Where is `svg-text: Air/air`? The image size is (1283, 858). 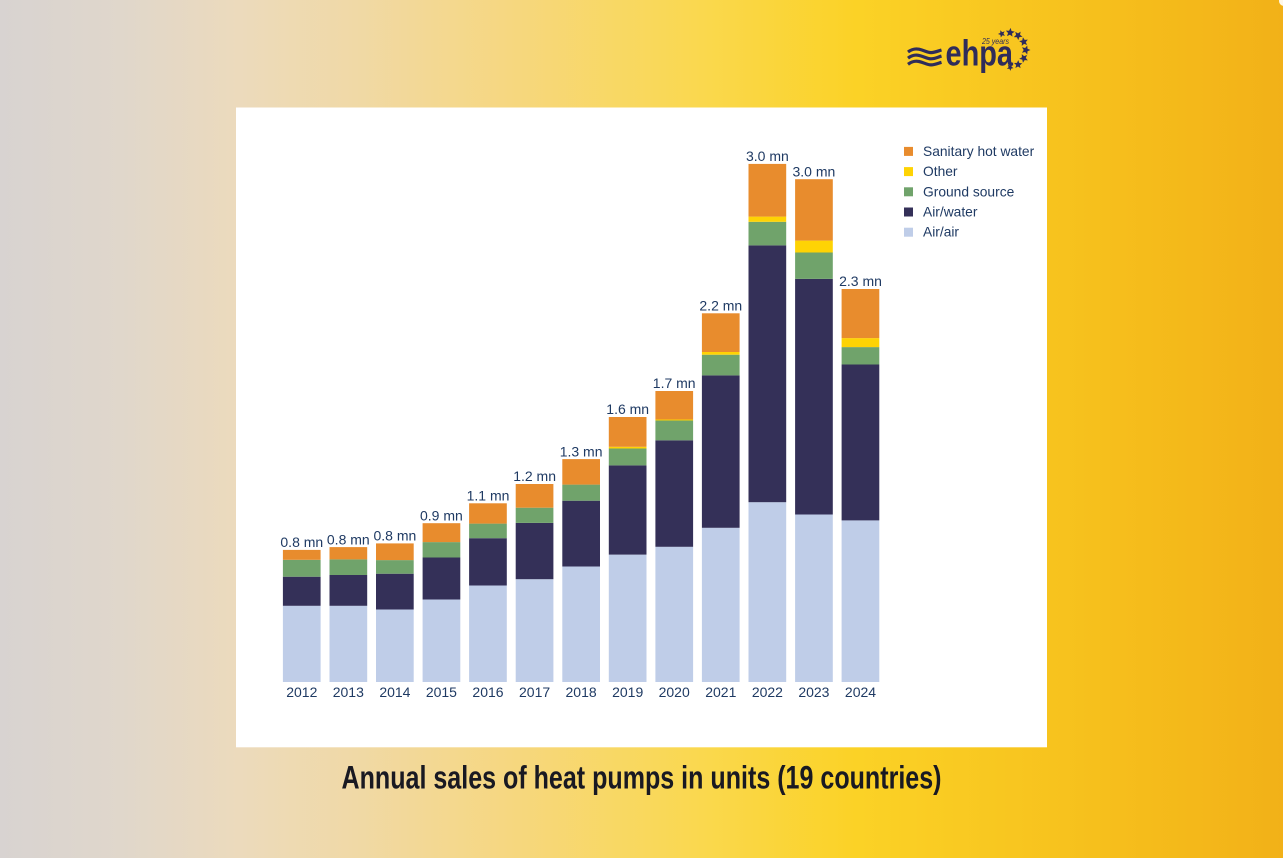 svg-text: Air/air is located at coordinates (941, 232).